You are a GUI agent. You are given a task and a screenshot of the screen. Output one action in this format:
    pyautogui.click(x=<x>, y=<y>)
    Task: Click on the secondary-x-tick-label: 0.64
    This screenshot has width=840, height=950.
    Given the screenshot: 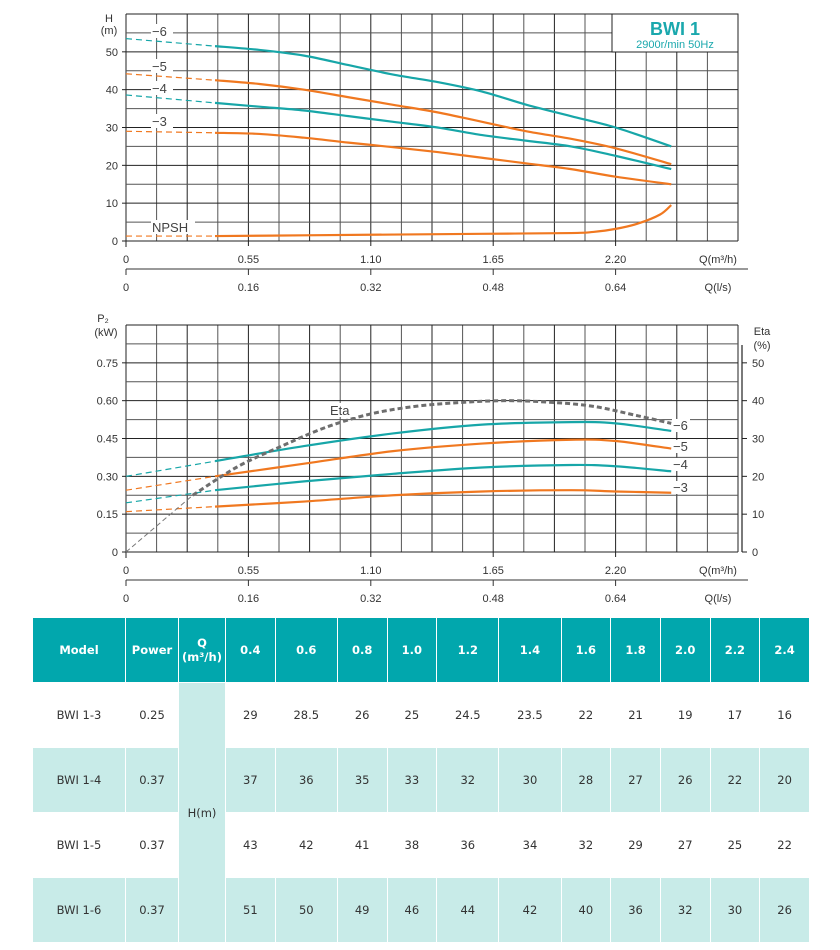 What is the action you would take?
    pyautogui.click(x=615, y=288)
    